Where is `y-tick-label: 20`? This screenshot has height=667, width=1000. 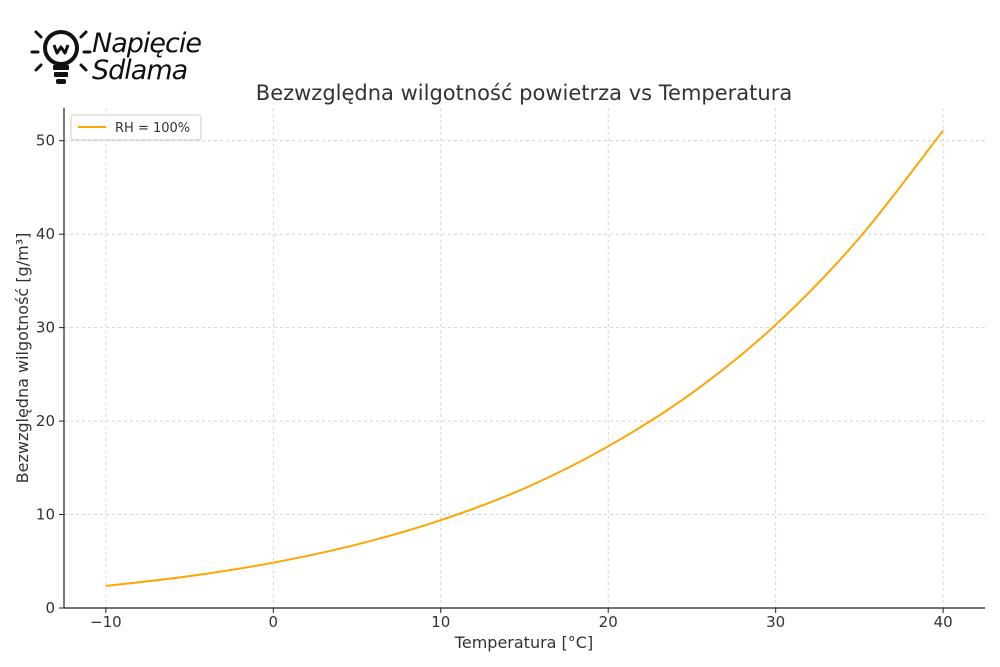
y-tick-label: 20 is located at coordinates (45, 421).